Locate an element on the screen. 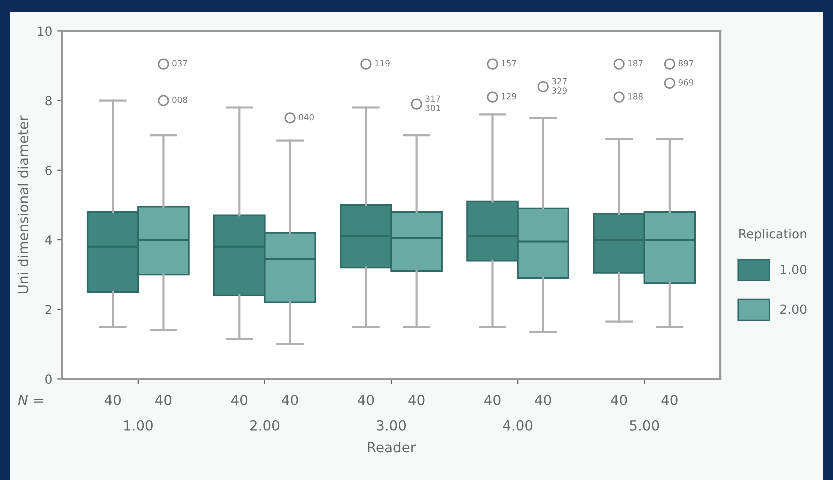 Image resolution: width=833 pixels, height=480 pixels. annotation: 969 is located at coordinates (686, 83).